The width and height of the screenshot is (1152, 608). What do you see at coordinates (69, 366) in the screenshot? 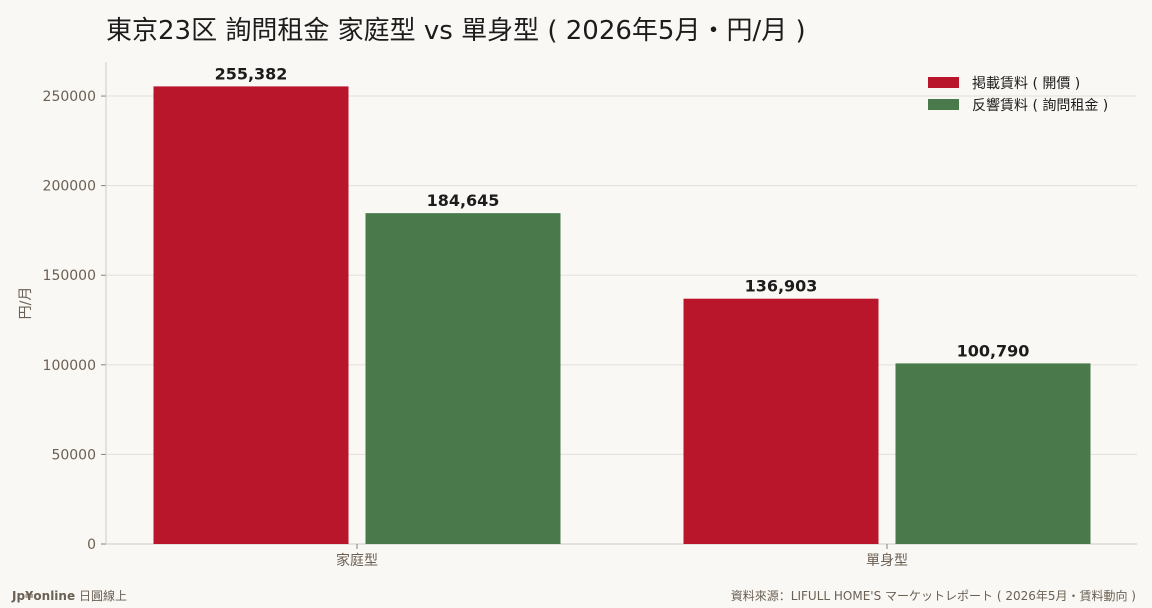
I see `y-tick-label: 100000` at bounding box center [69, 366].